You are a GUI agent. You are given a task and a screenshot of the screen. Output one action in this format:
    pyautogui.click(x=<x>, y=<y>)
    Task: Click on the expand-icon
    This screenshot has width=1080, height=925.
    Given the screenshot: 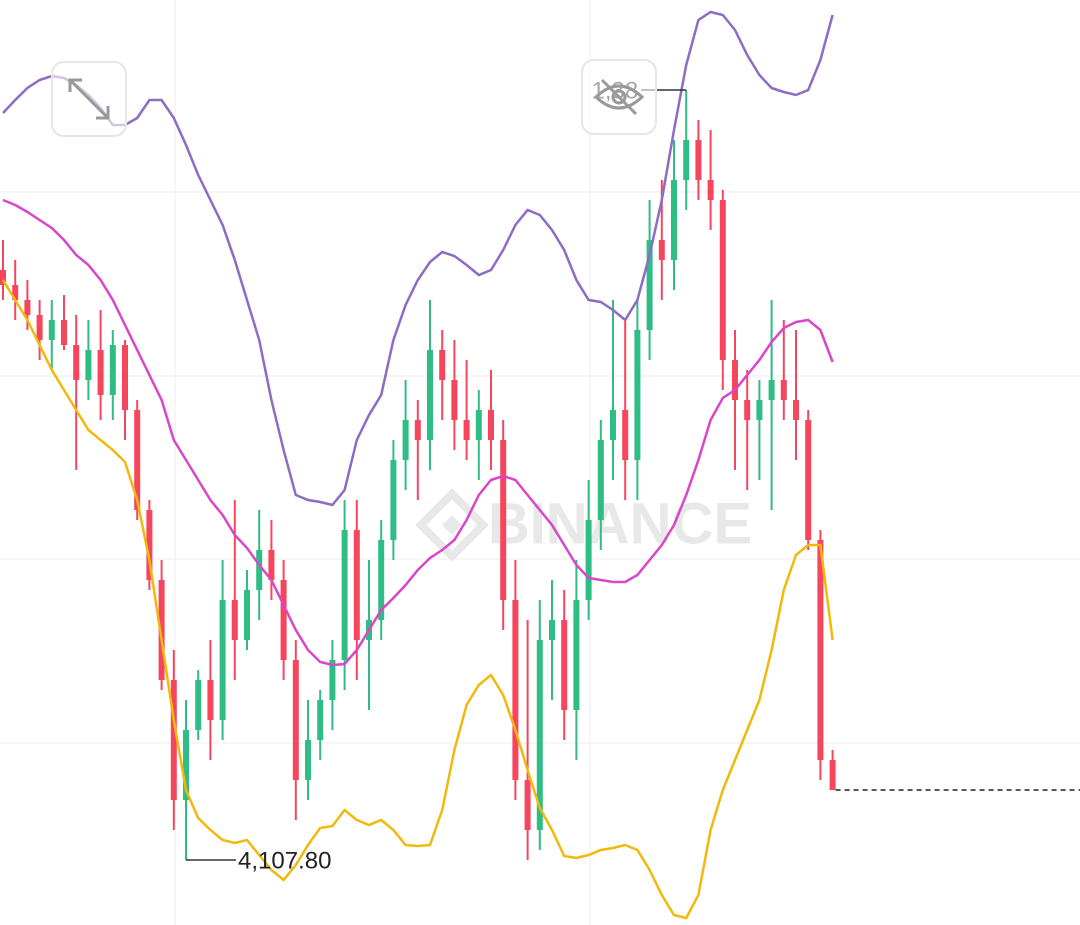 What is the action you would take?
    pyautogui.click(x=89, y=99)
    